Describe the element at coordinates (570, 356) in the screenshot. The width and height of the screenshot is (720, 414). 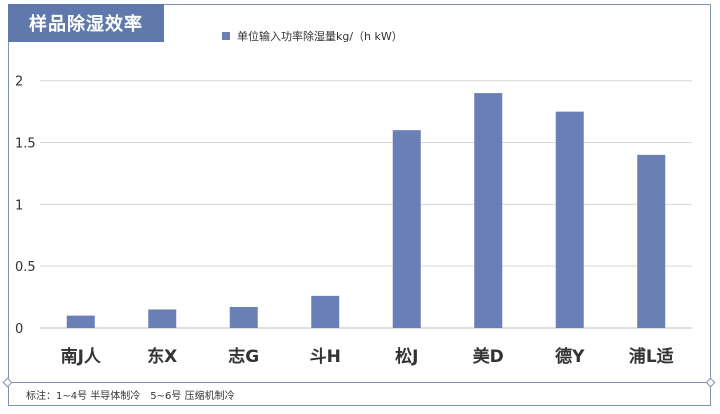
I see `x-tick-label: 德Y` at that location.